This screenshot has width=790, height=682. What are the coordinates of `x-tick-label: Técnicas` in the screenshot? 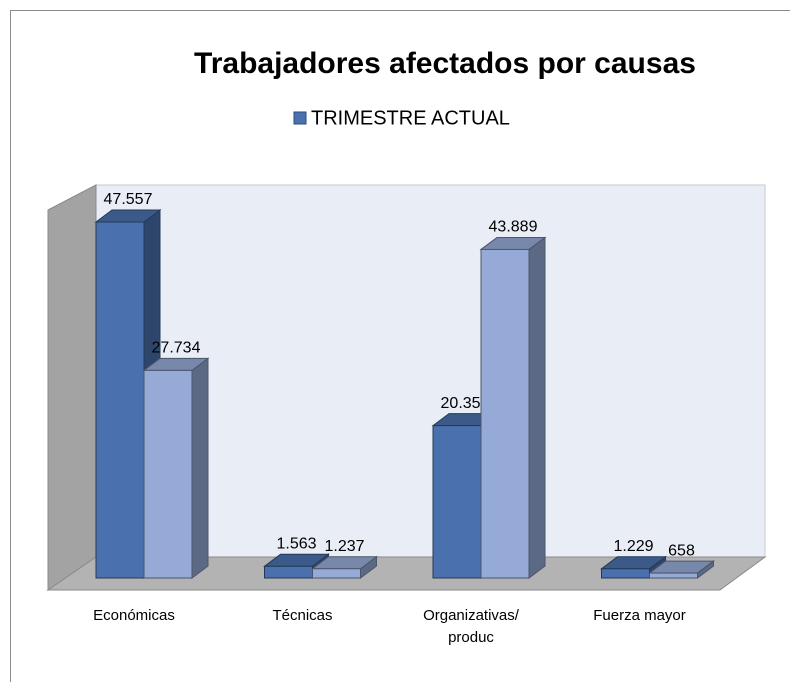 It's located at (302, 615).